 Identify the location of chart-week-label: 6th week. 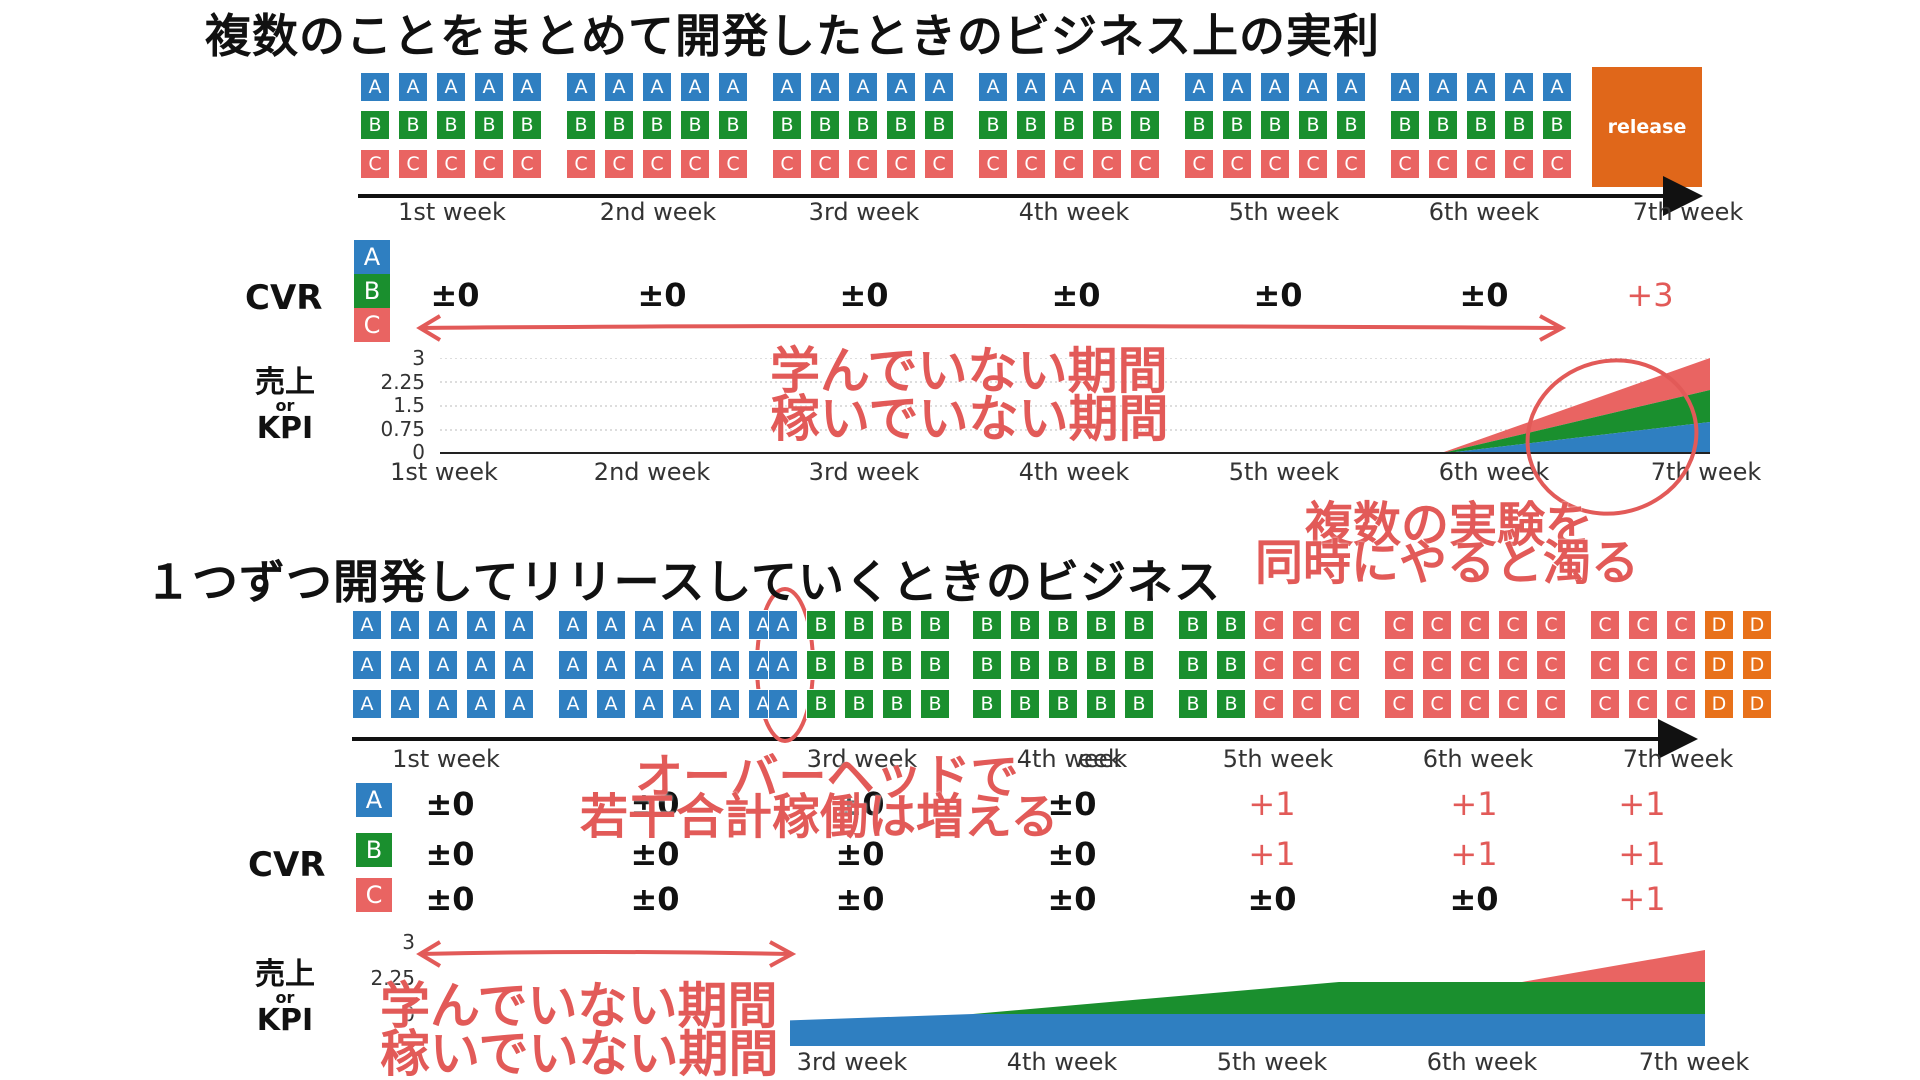
(1482, 1062).